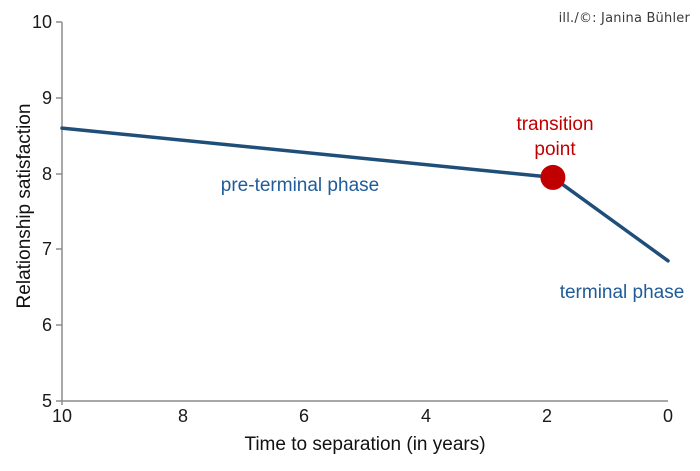  I want to click on x-tick-label-0: 0, so click(667, 416).